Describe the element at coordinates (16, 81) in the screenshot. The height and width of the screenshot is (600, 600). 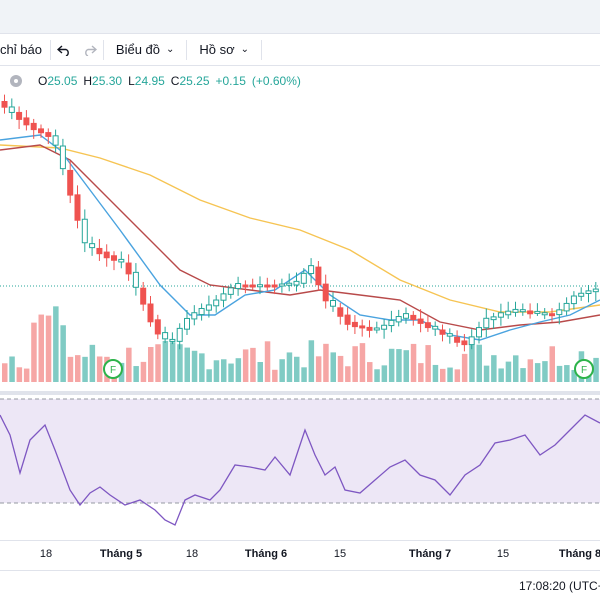
I see `eye-icon` at that location.